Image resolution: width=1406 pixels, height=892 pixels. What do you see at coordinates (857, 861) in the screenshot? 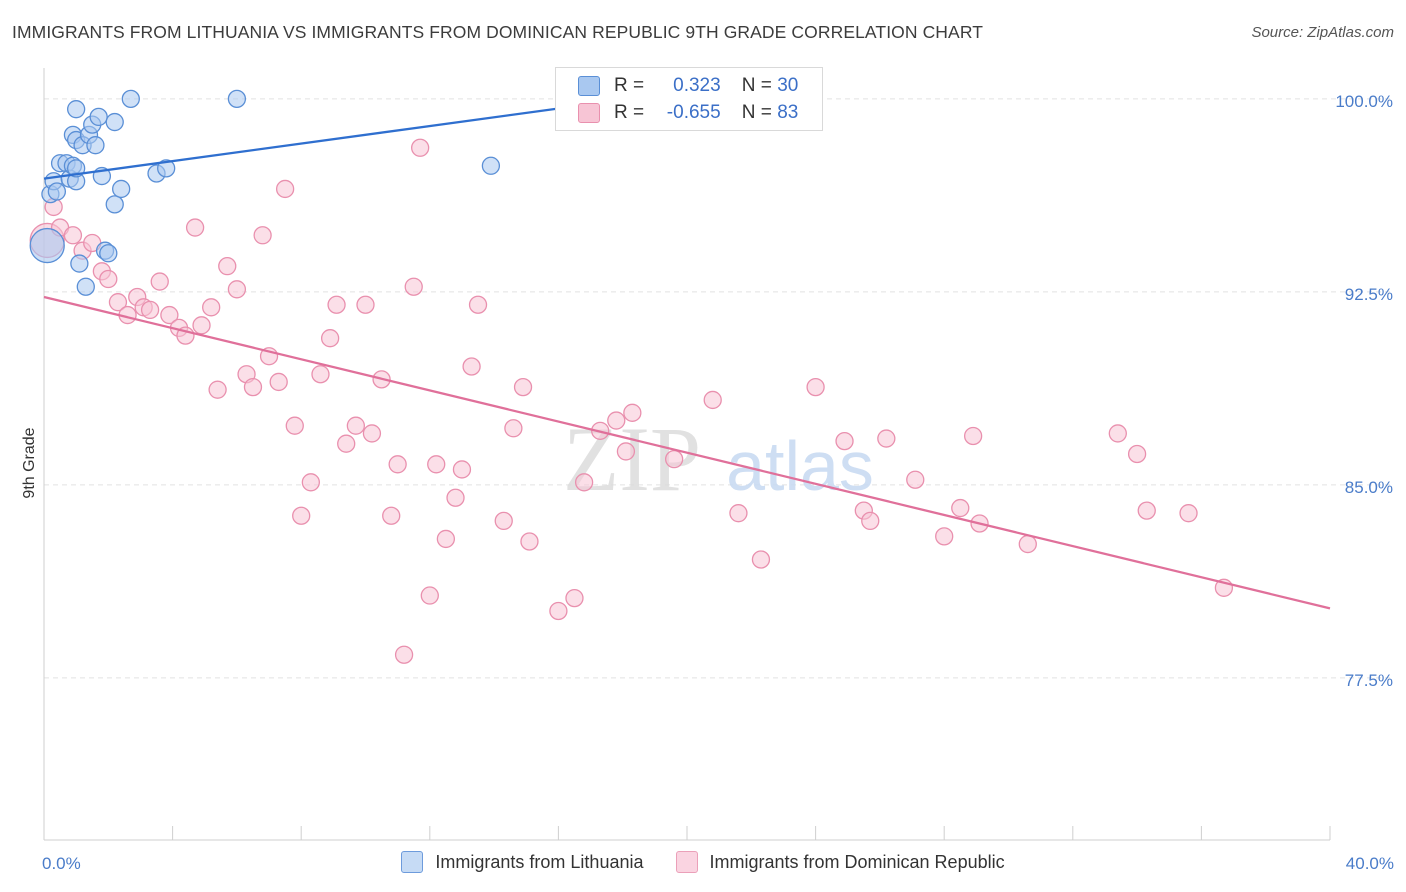
I see `legend-label-dominican: Immigrants from Dominican Republic` at bounding box center [857, 861].